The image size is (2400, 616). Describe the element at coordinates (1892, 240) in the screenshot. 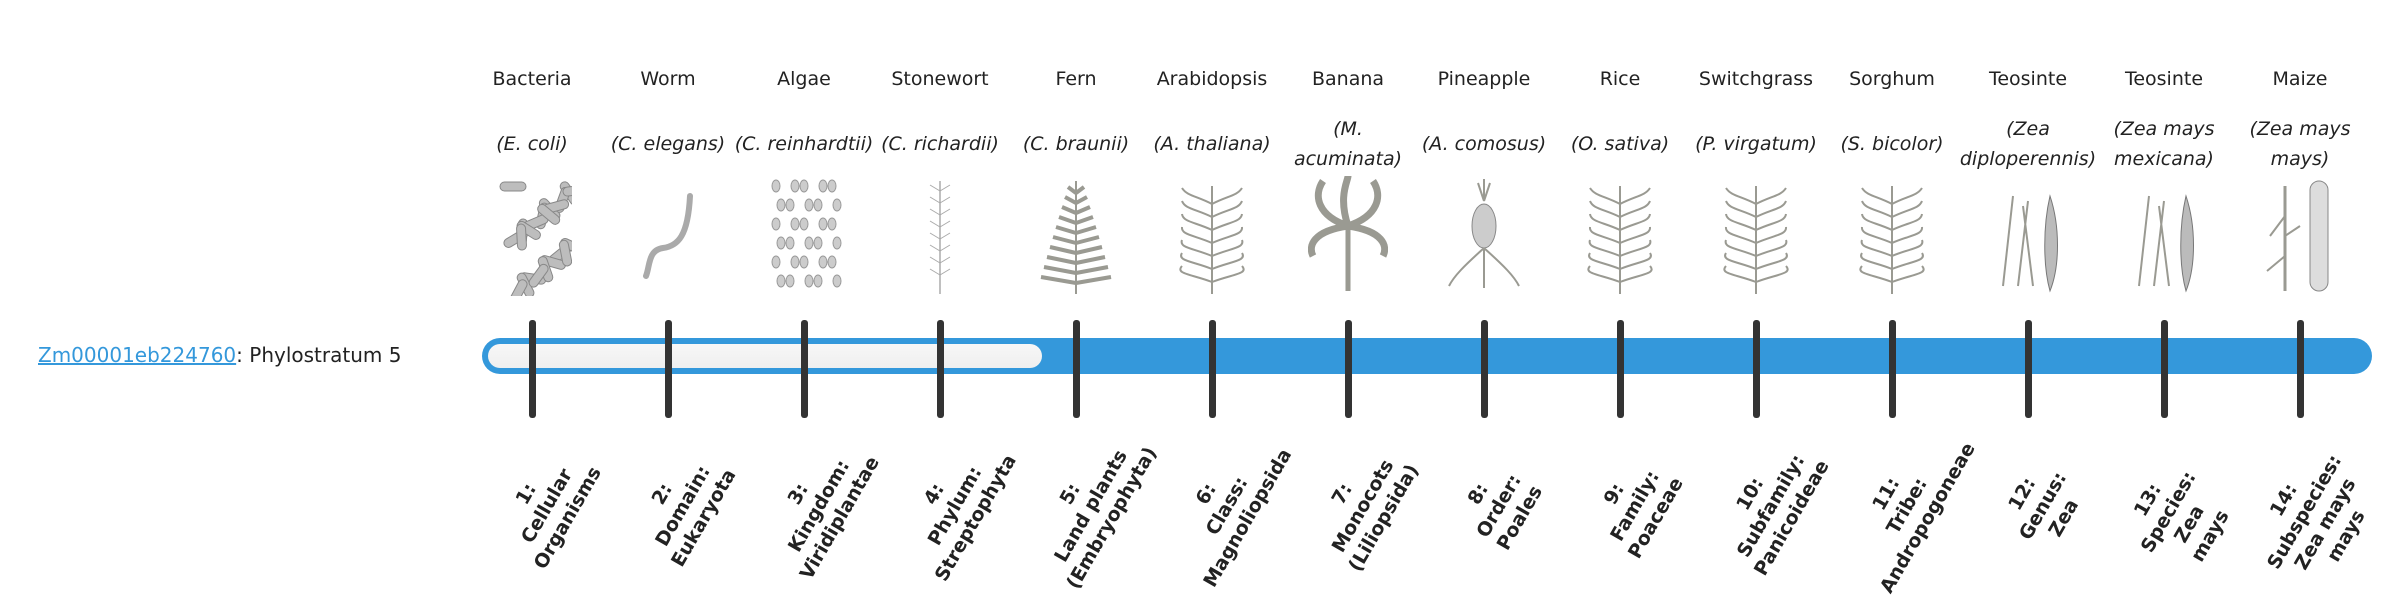

I see `sorghum-icon` at that location.